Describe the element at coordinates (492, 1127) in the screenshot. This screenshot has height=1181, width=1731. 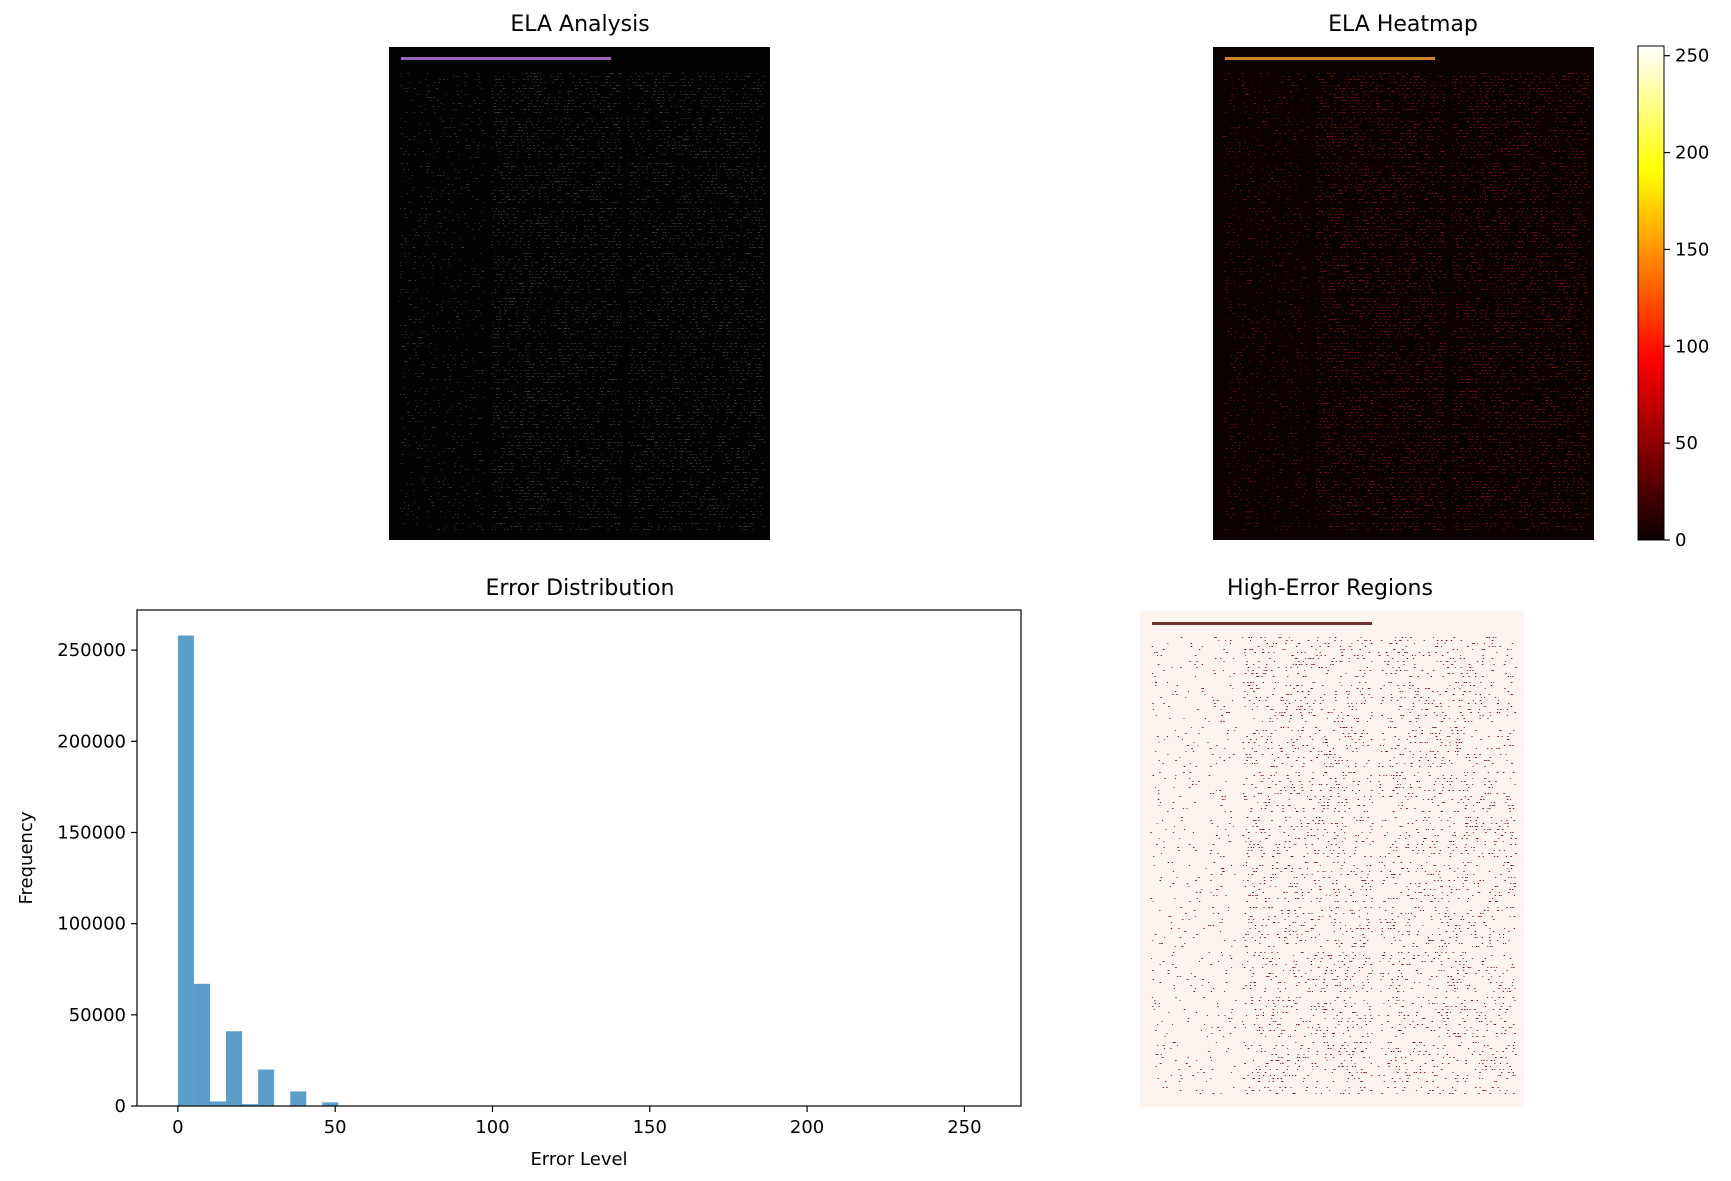
I see `x-tick-label: 100` at that location.